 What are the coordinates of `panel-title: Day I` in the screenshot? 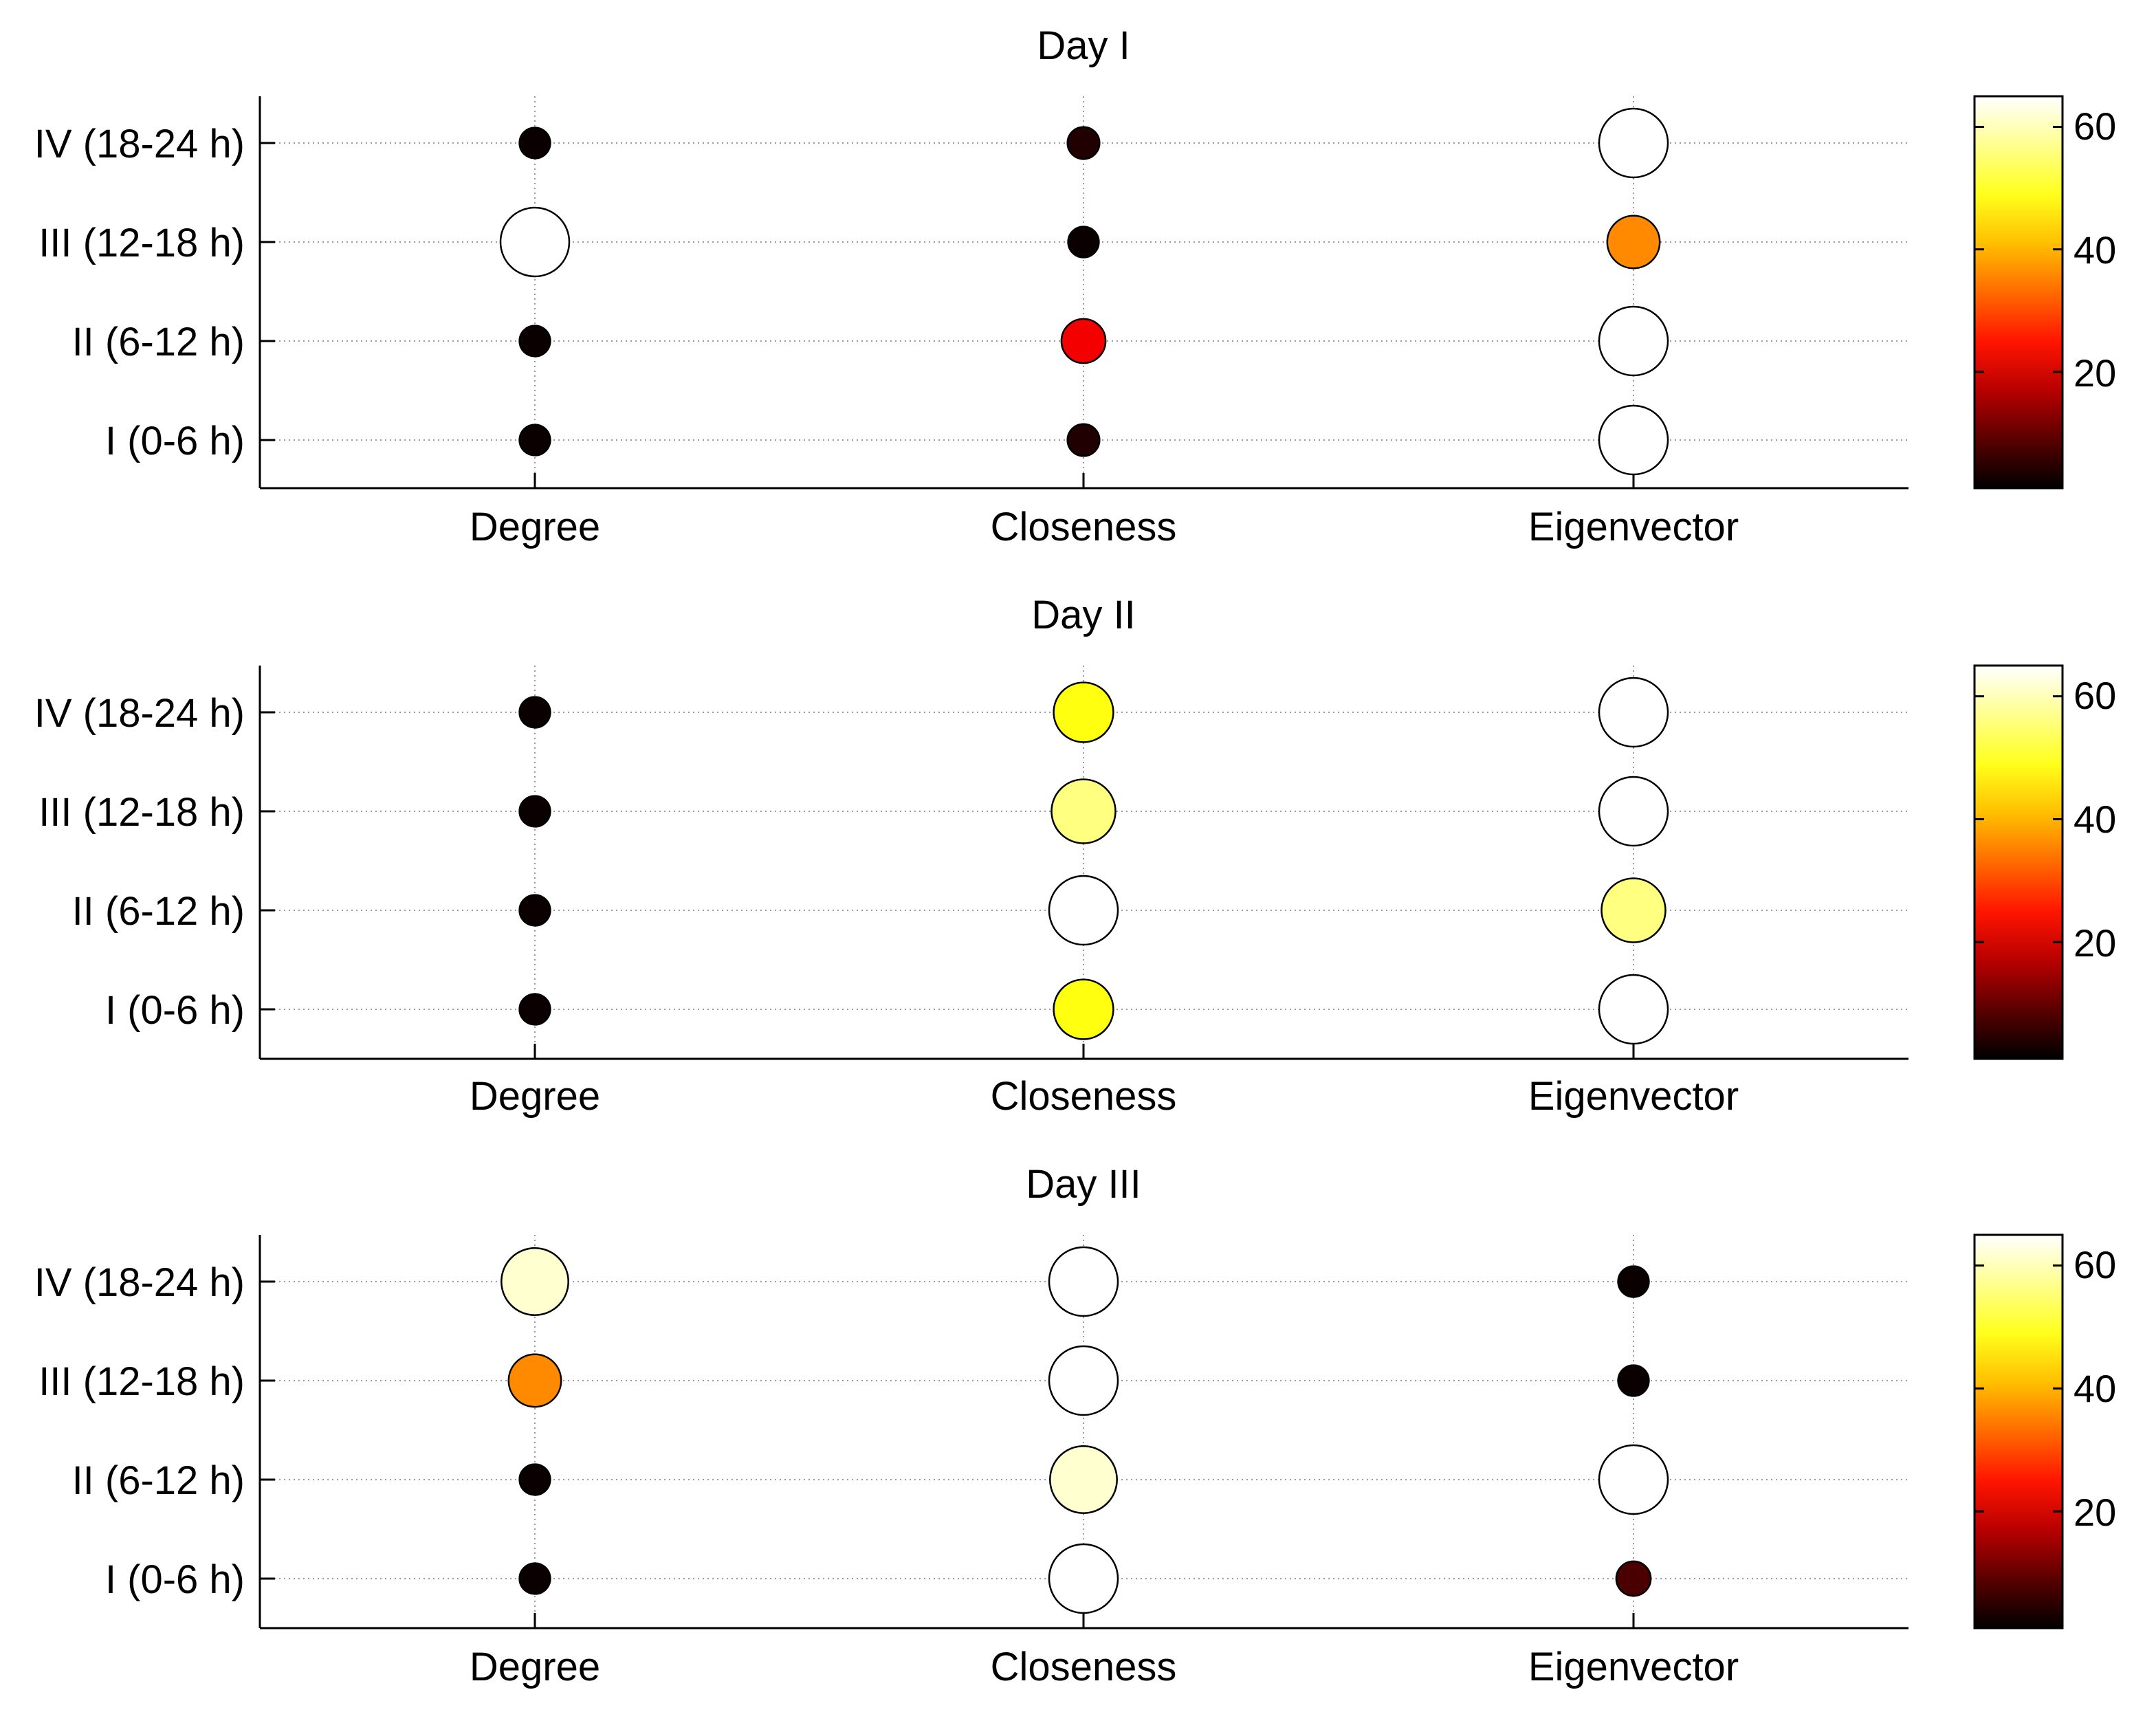 It's located at (1083, 45).